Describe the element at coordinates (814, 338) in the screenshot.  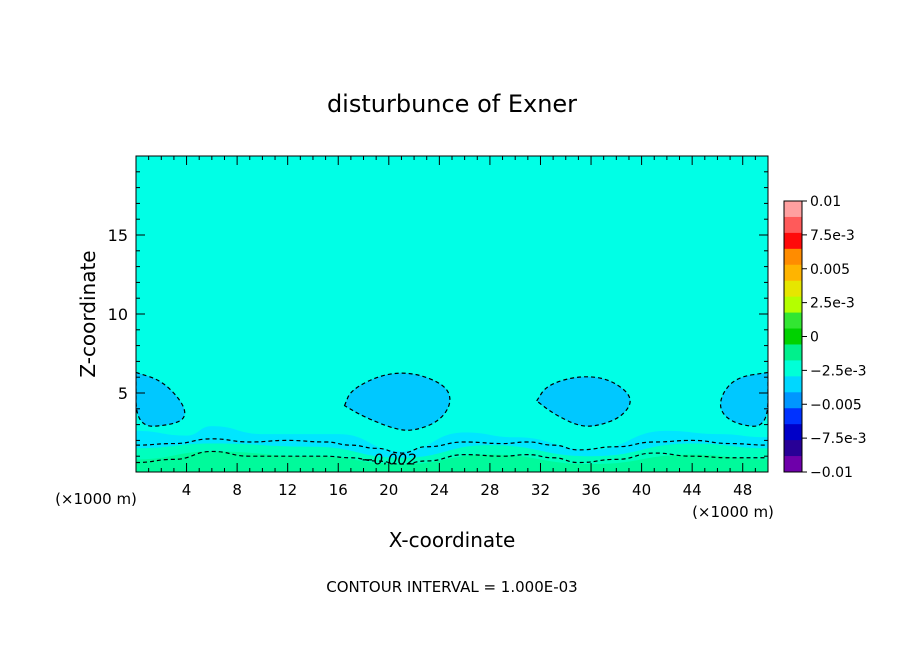
I see `colorbar-label: 0` at that location.